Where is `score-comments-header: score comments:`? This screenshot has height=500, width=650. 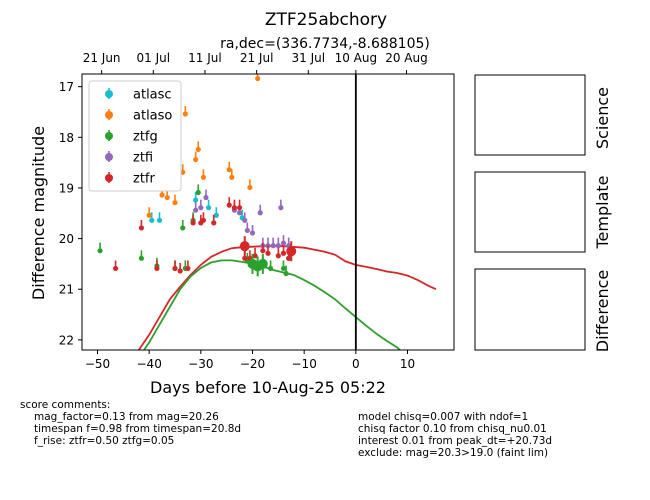 score-comments-header: score comments: is located at coordinates (65, 405).